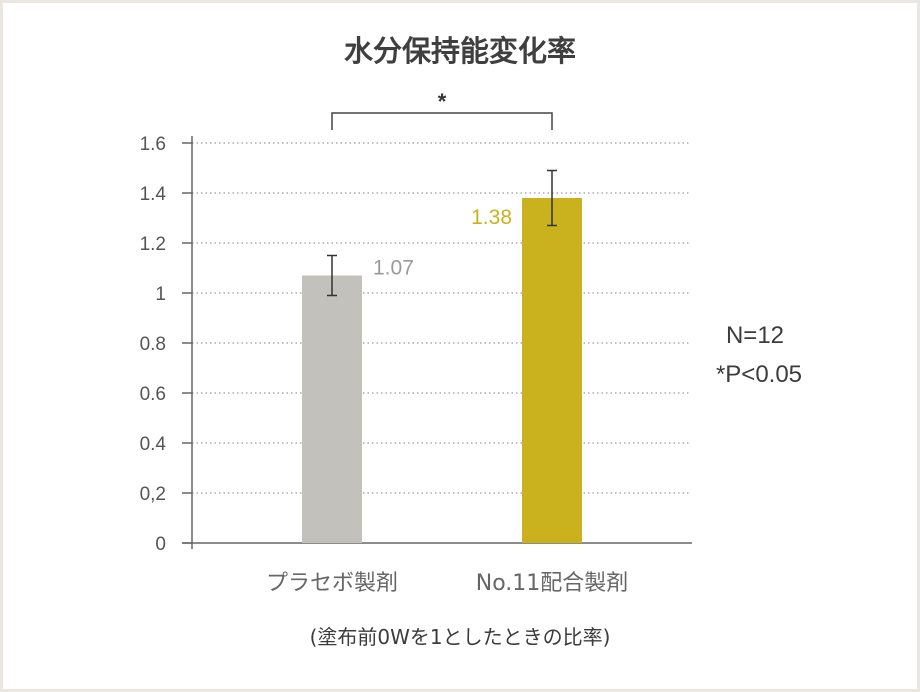  I want to click on significance-bracket: *, so click(442, 109).